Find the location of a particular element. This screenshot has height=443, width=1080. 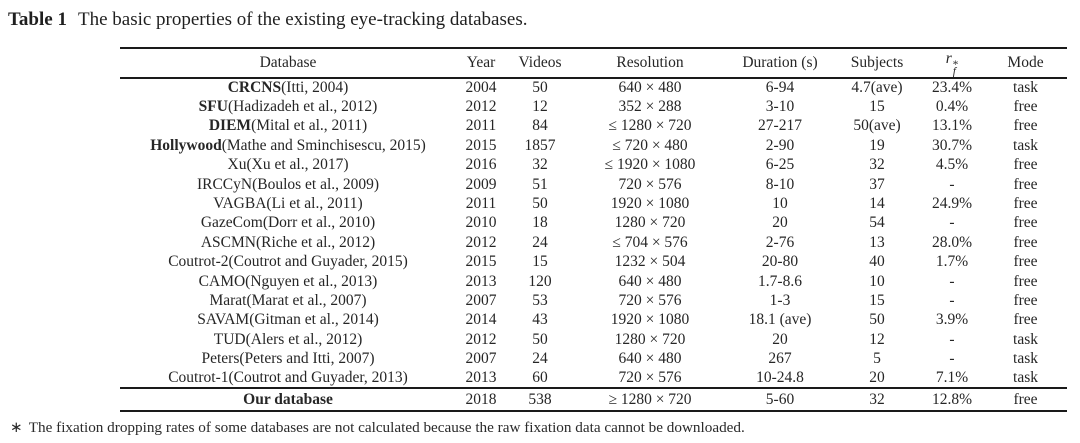

cell-duration: 1.7-8.6 is located at coordinates (780, 281).